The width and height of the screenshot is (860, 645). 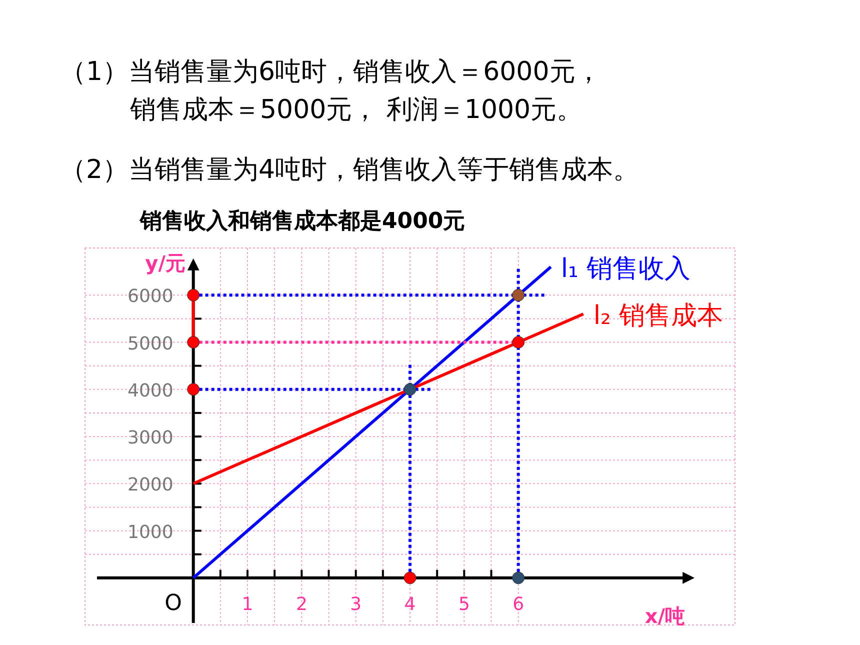 I want to click on x-axis-title: x/吨, so click(x=665, y=616).